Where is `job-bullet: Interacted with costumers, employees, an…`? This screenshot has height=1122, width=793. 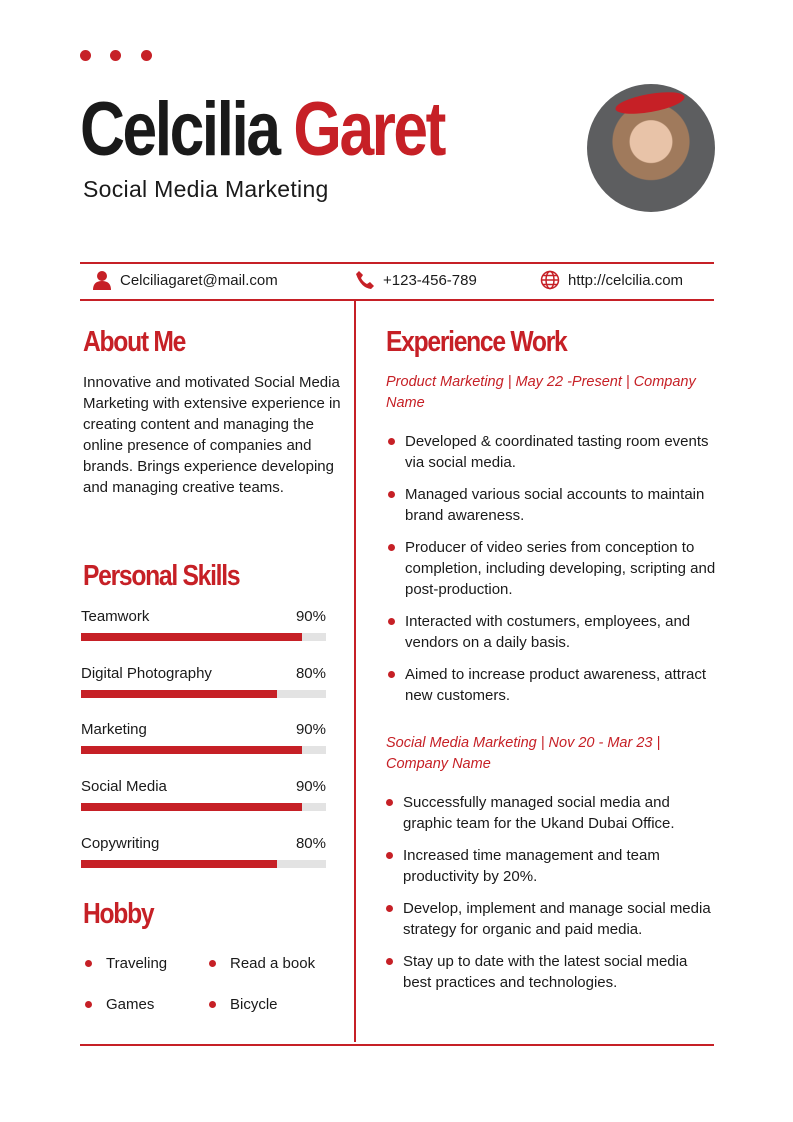
job-bullet: Interacted with costumers, employees, an… is located at coordinates (552, 632).